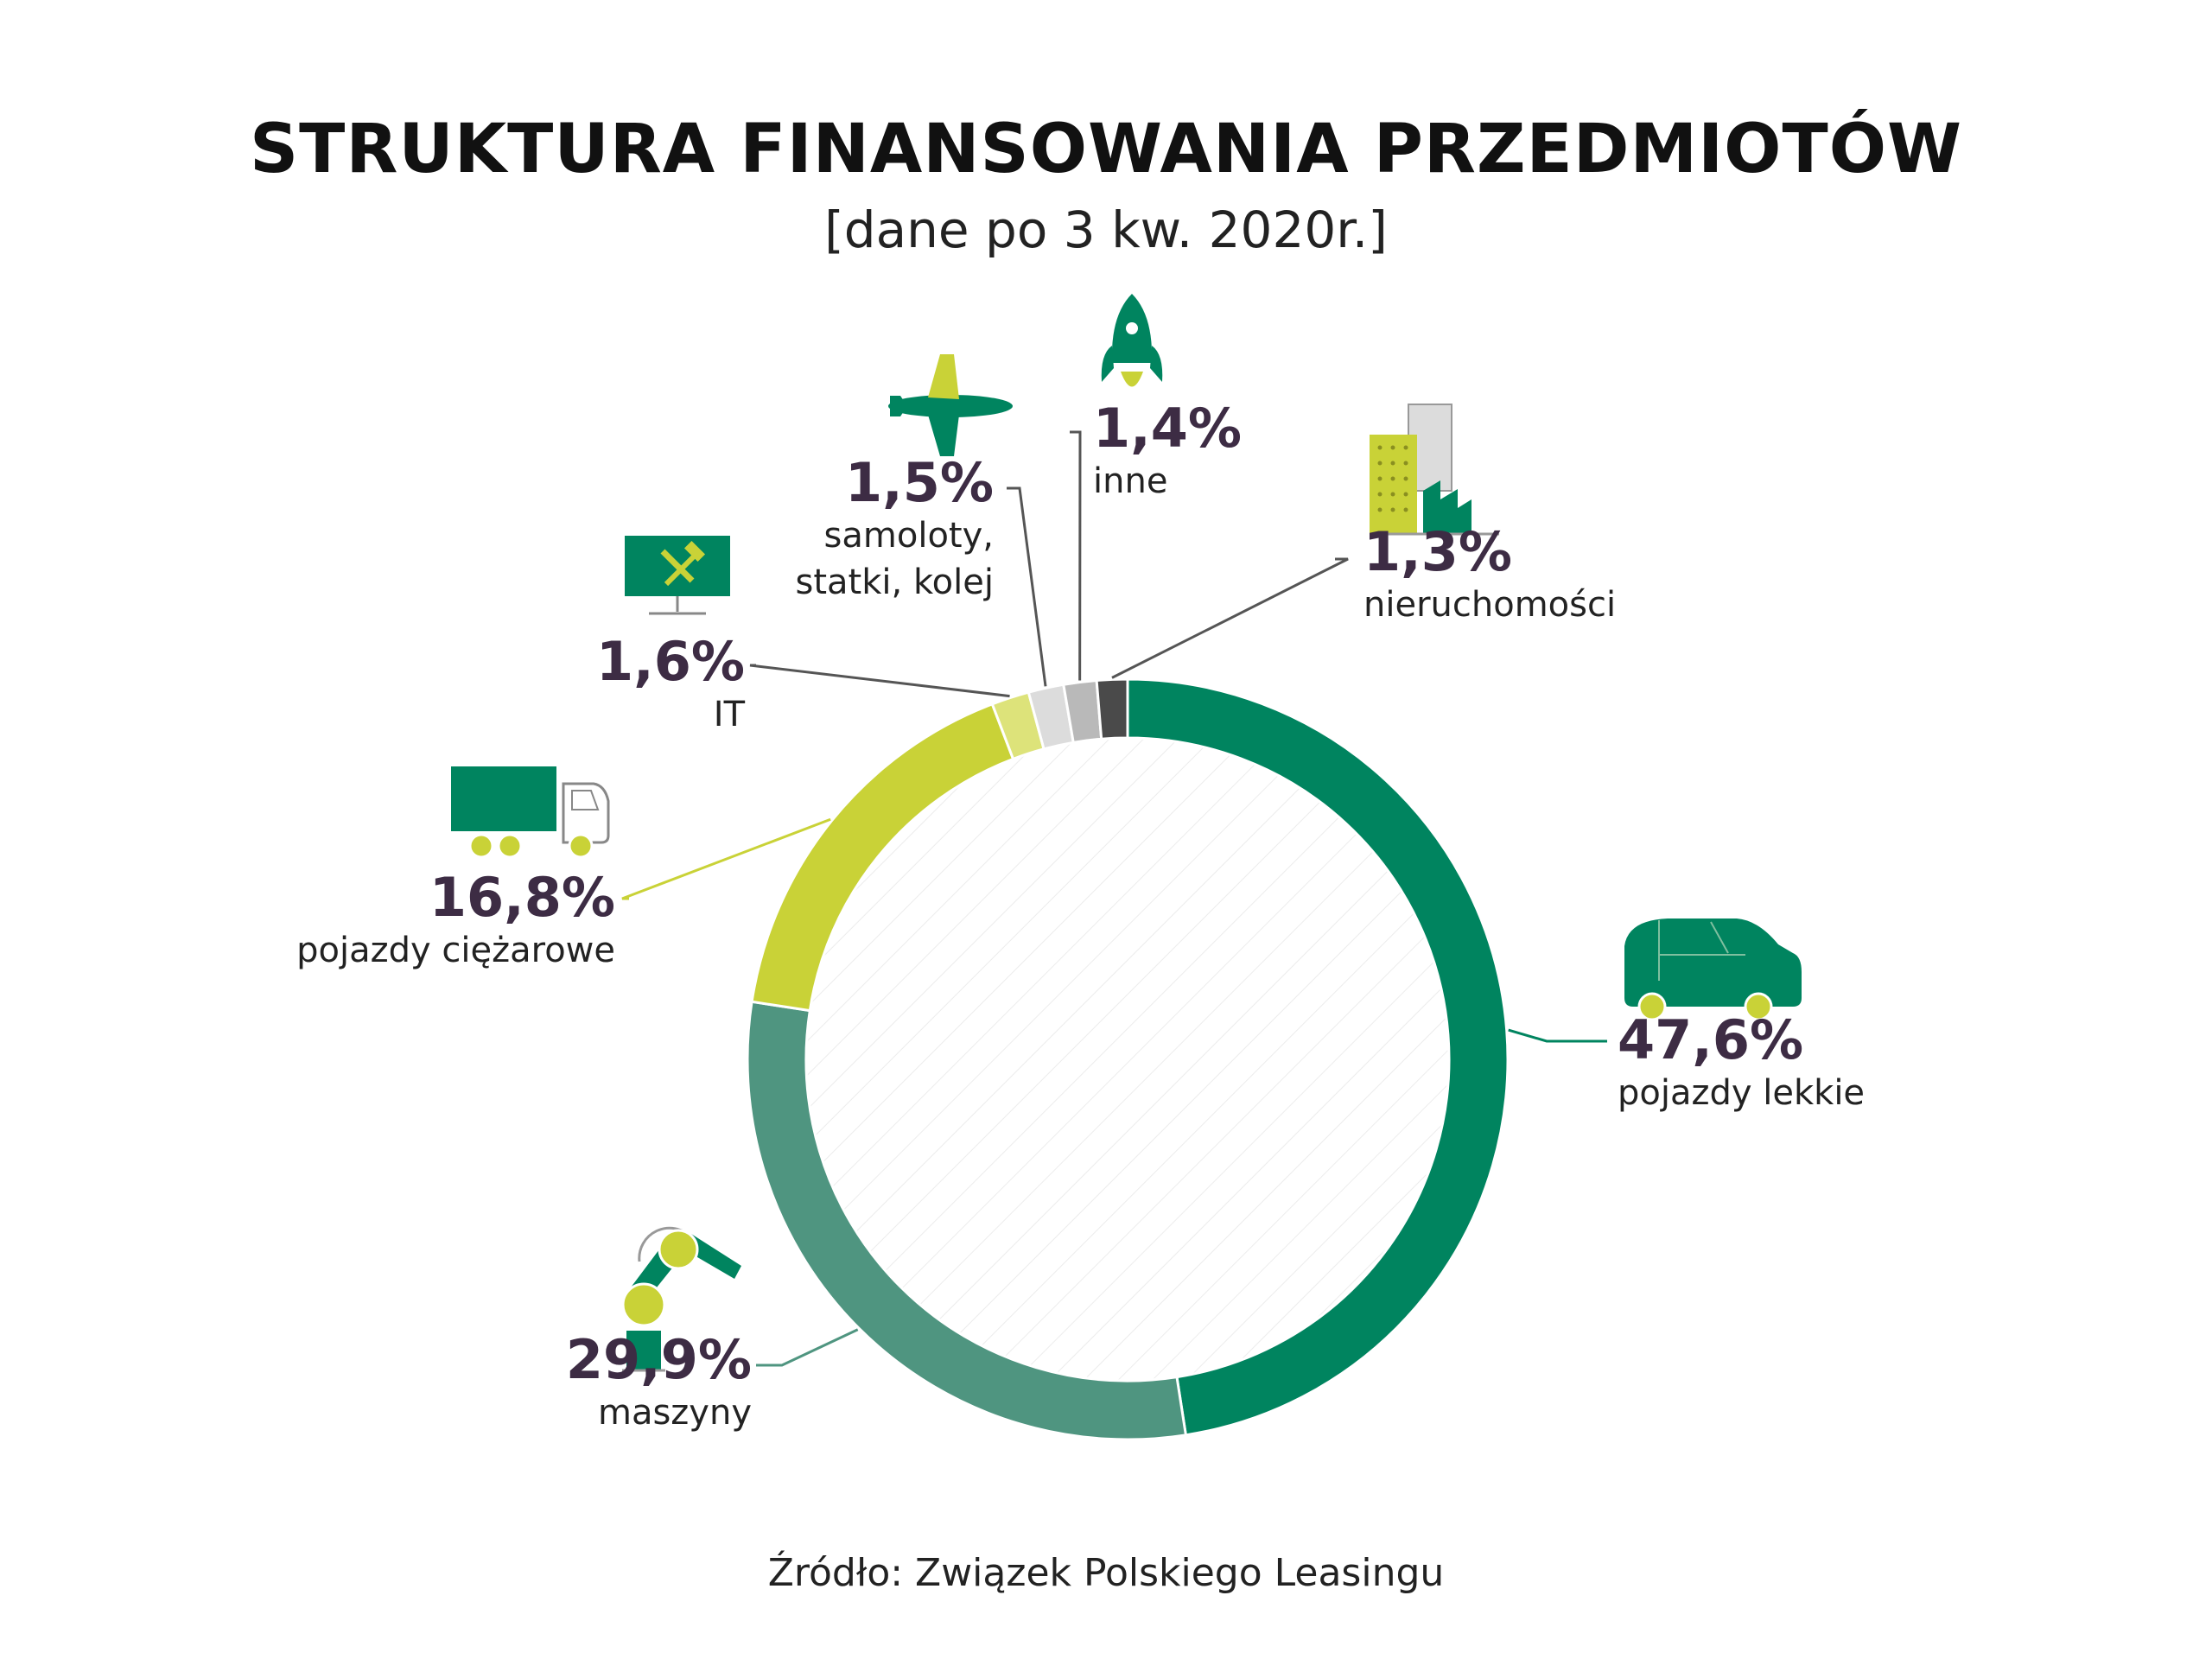  I want to click on value-pojazdy-ciezarowe: 16,8%, so click(522, 897).